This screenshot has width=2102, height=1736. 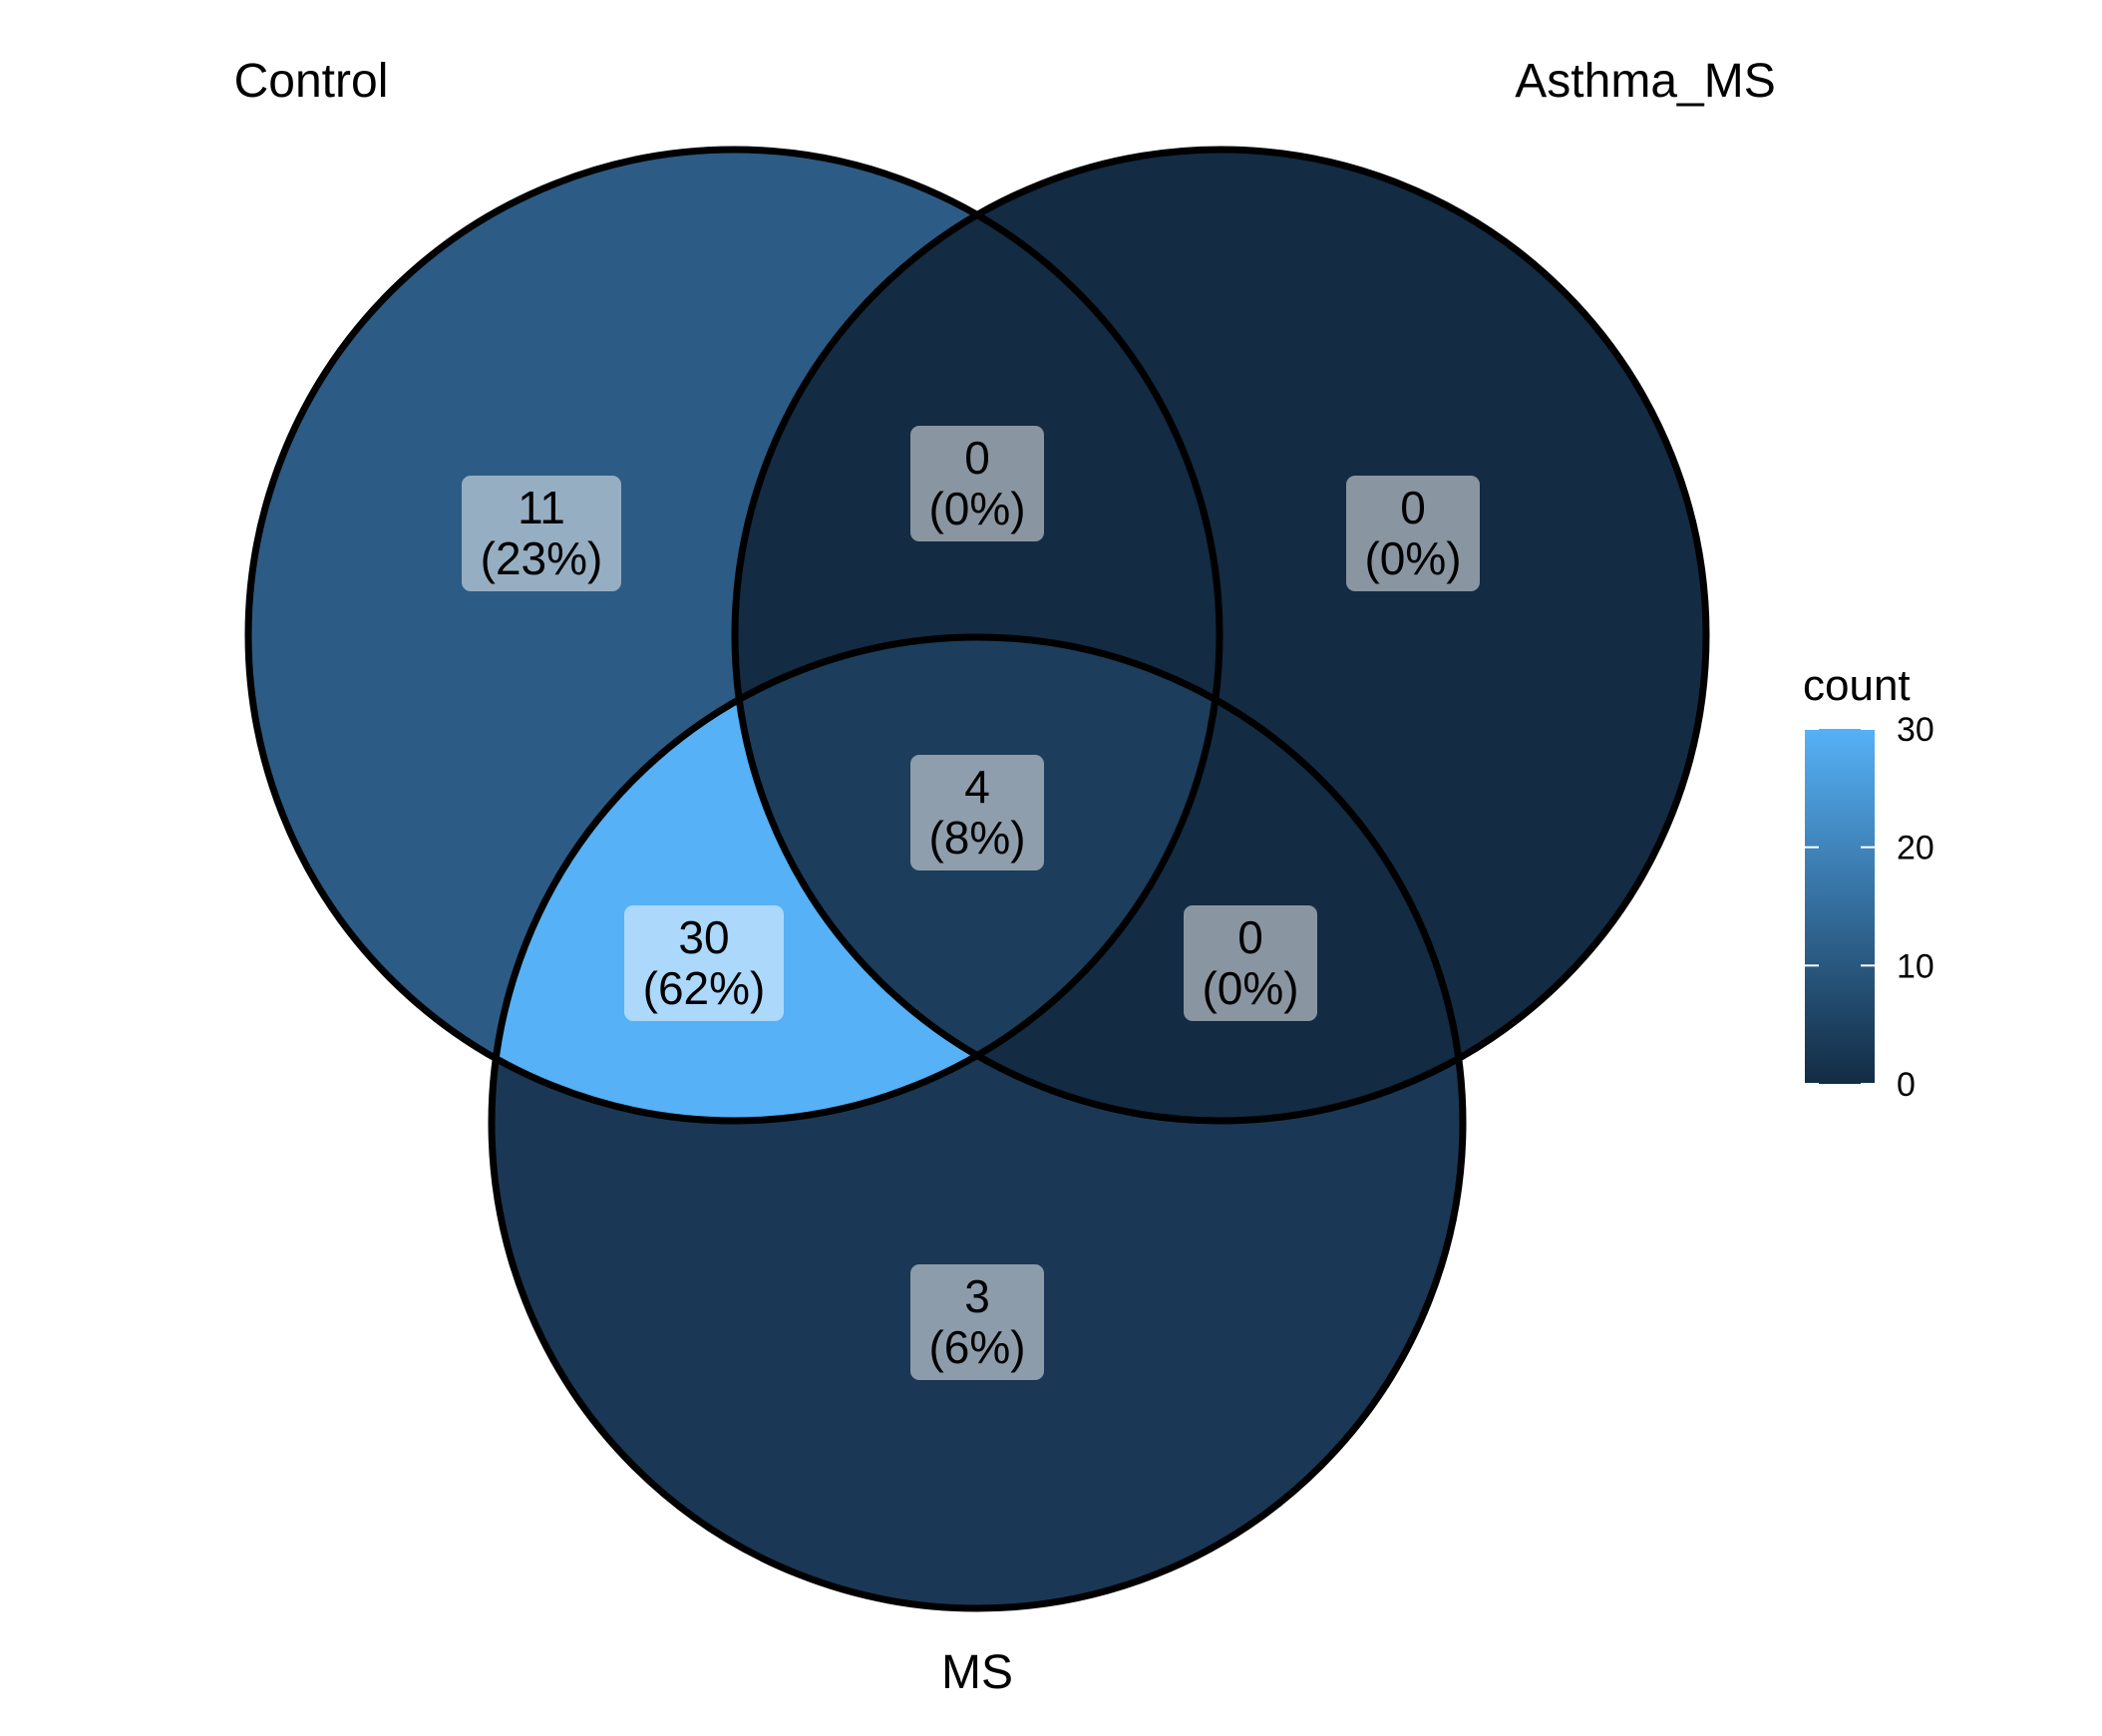 What do you see at coordinates (1916, 849) in the screenshot?
I see `legend-tick-label: 20` at bounding box center [1916, 849].